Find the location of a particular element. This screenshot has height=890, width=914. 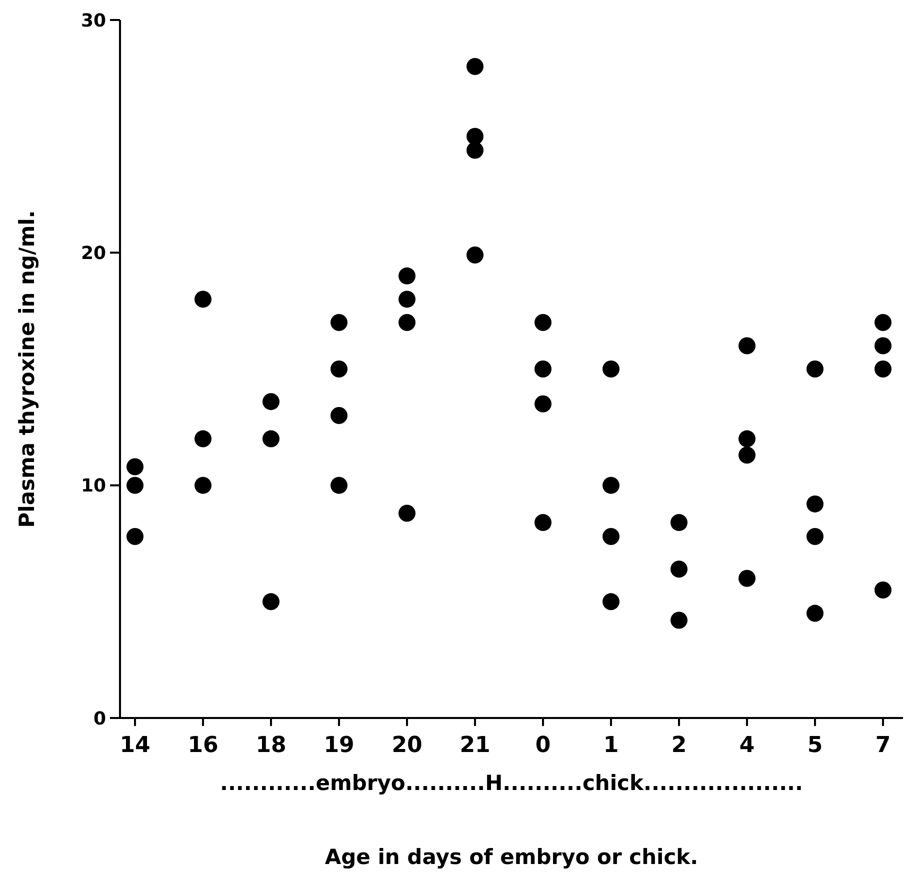

x-tick-label: 16 is located at coordinates (203, 745).